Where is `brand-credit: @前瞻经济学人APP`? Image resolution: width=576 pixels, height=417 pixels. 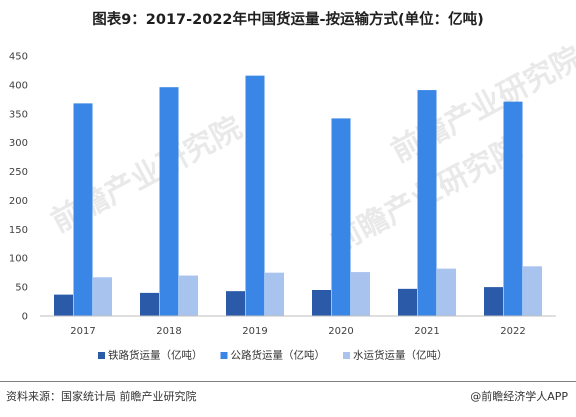
brand-credit: @前瞻经济学人APP is located at coordinates (519, 396).